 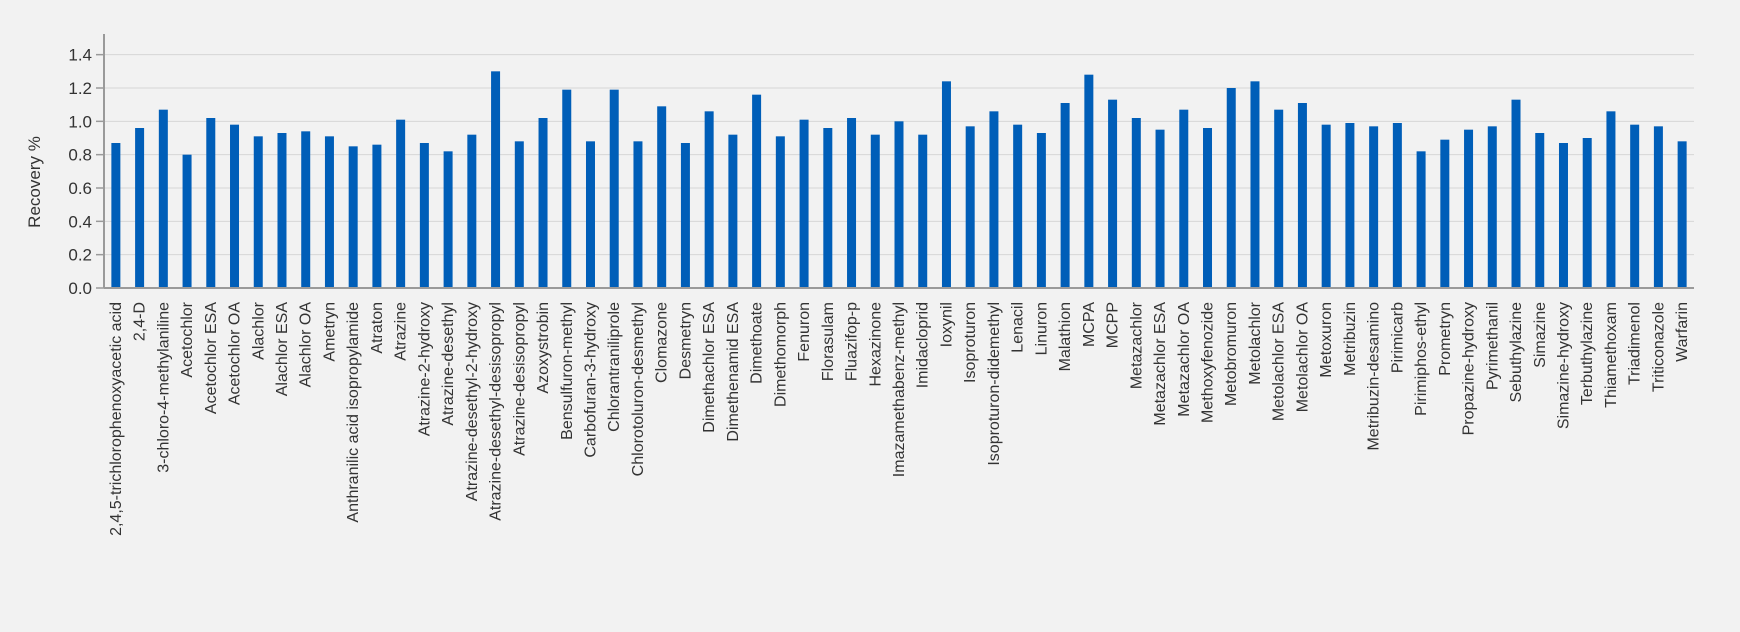 What do you see at coordinates (80, 121) in the screenshot?
I see `y-tick-label: 1.0` at bounding box center [80, 121].